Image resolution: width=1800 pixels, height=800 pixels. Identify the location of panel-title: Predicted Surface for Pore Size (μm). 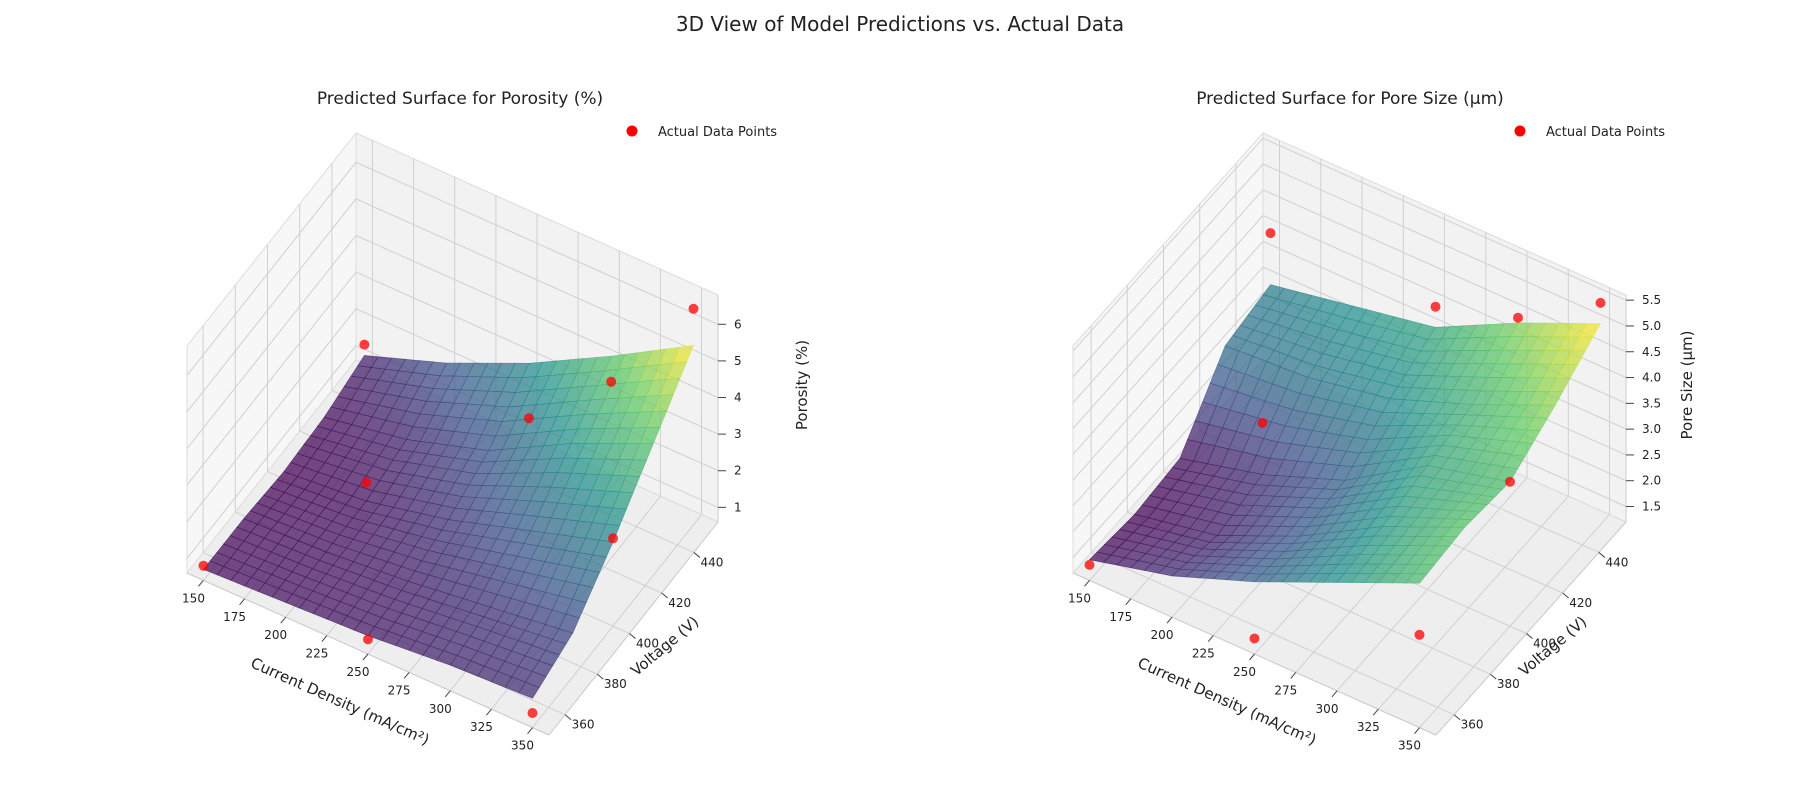
(1350, 99).